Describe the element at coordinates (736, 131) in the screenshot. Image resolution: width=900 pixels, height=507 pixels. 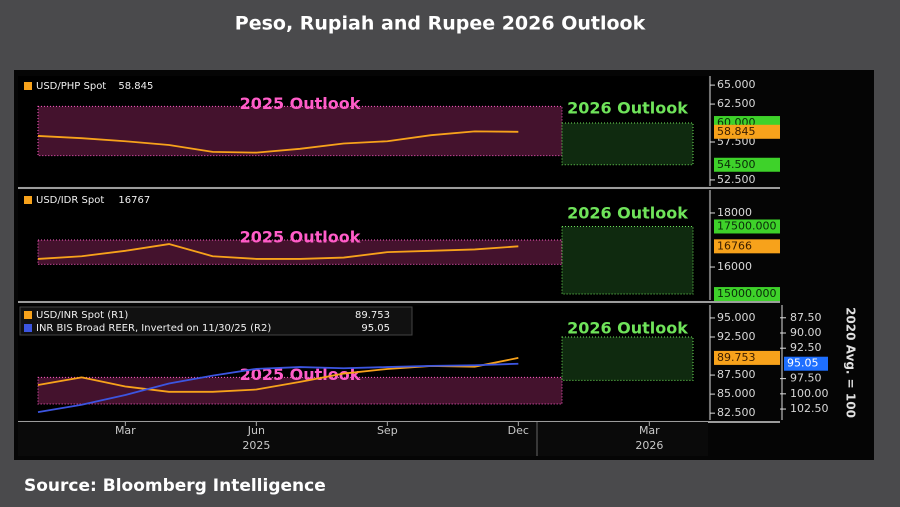
I see `last-value-label: 58.845` at that location.